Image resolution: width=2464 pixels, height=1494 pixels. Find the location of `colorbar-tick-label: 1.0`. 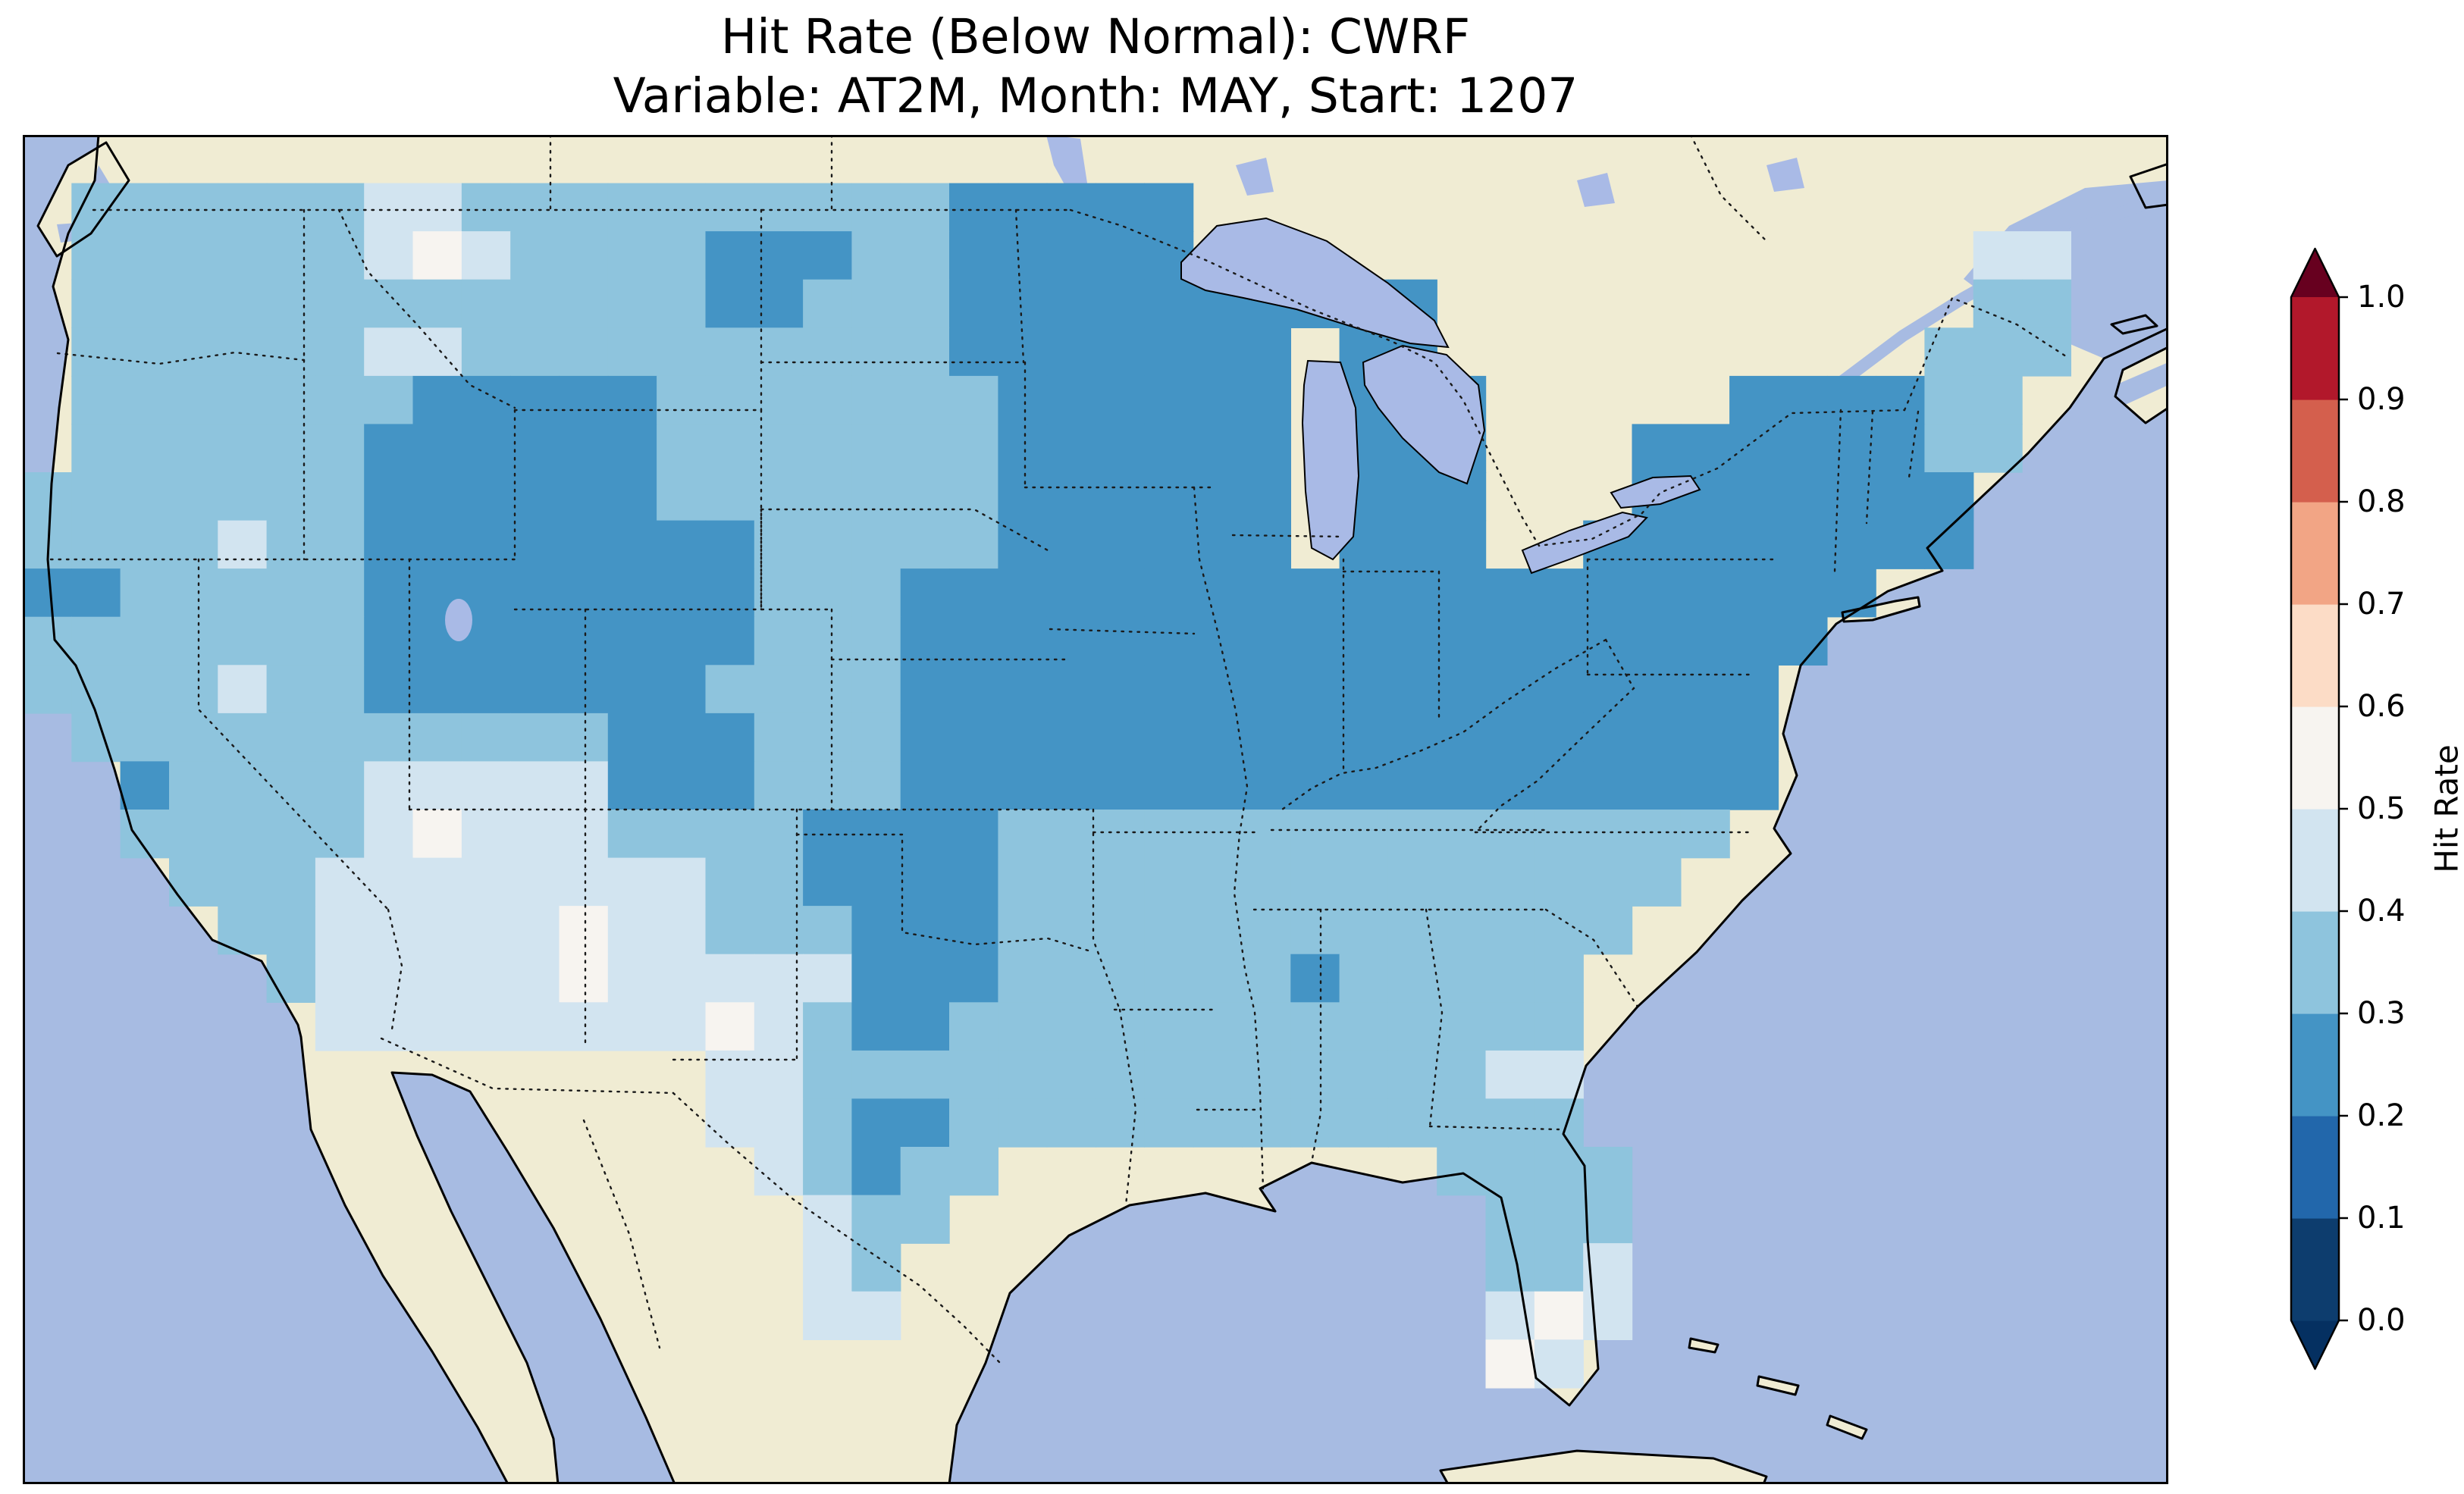

colorbar-tick-label: 1.0 is located at coordinates (2381, 297).